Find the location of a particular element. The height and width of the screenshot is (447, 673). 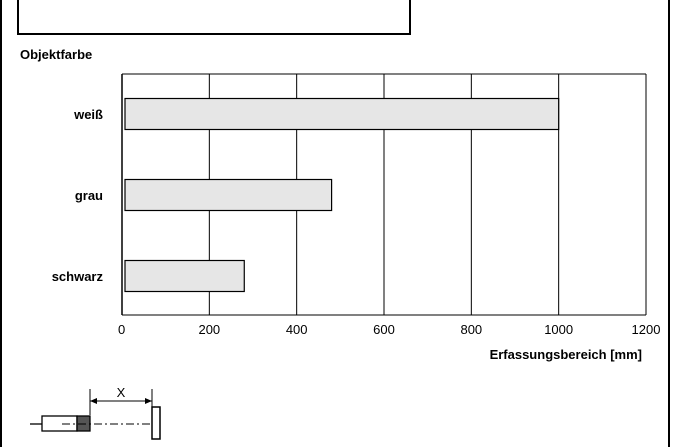

x-axis-title: Erfassungsbereich [mm] is located at coordinates (566, 354).